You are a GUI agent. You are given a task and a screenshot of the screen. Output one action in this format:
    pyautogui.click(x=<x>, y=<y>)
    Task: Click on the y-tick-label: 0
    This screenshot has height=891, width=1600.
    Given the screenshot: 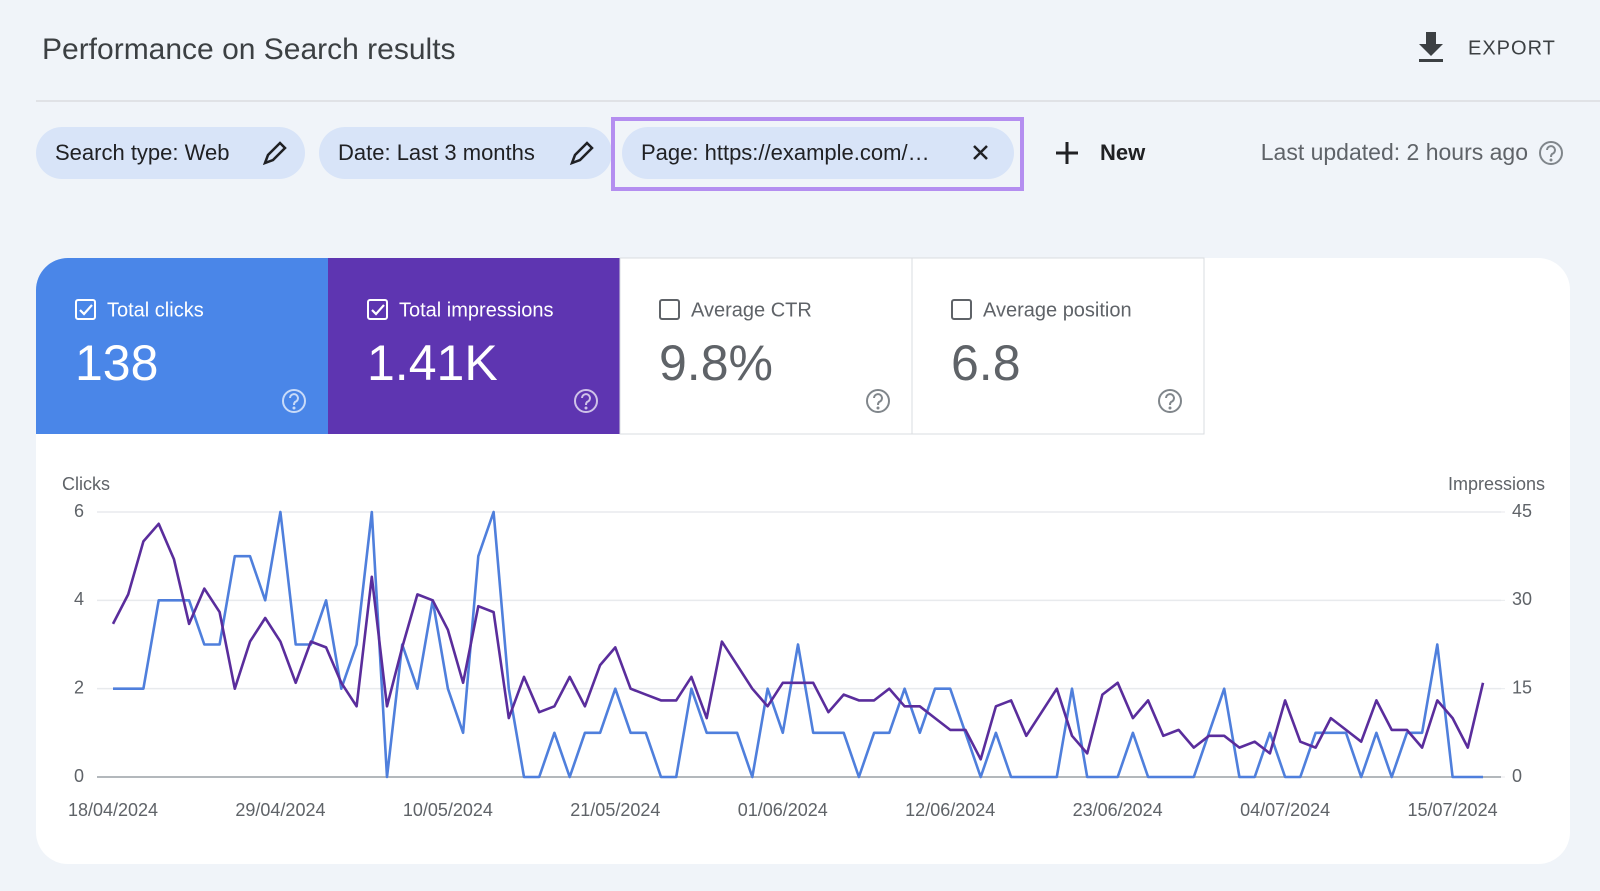 What is the action you would take?
    pyautogui.click(x=79, y=776)
    